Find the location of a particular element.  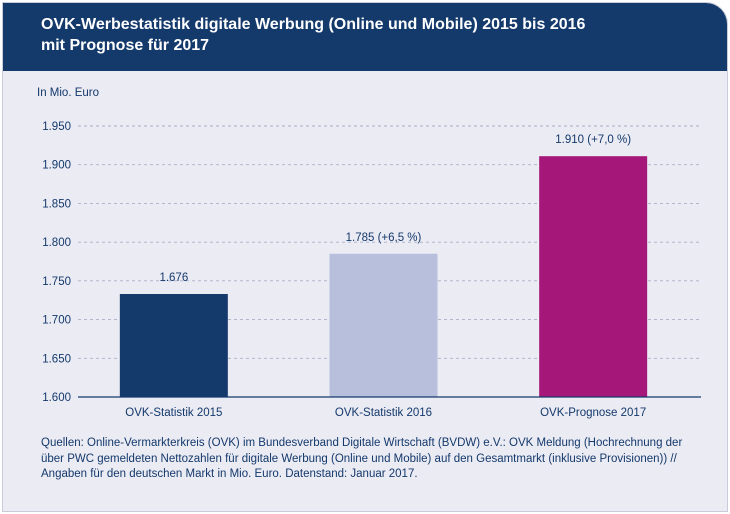

y-tick-label: 1.850 is located at coordinates (56, 204).